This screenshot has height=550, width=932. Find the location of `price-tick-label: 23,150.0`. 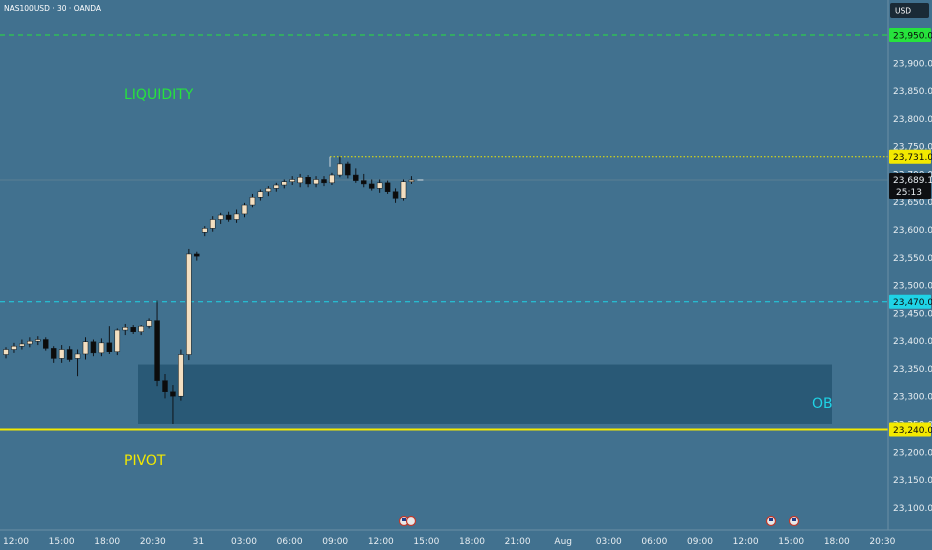

price-tick-label: 23,150.0 is located at coordinates (912, 481).